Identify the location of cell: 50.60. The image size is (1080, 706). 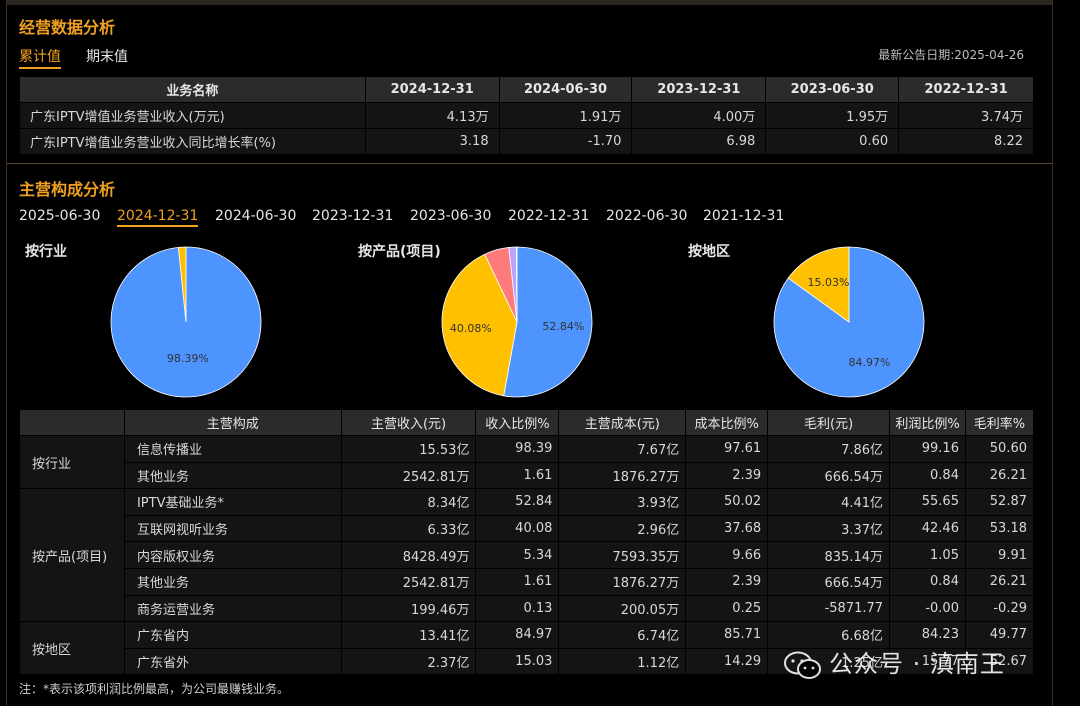
(999, 449).